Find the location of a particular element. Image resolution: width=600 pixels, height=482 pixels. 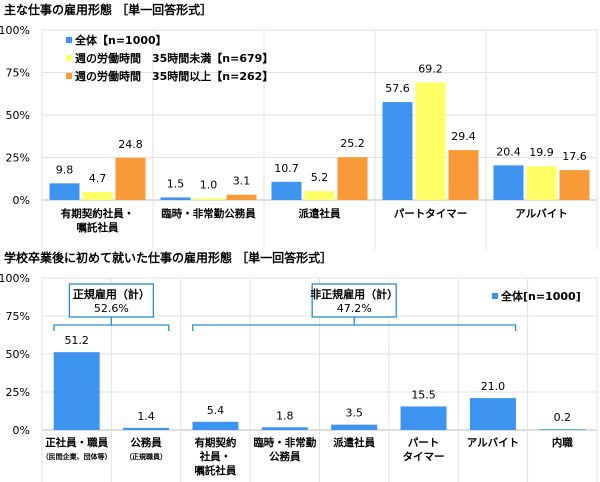

category-label: 有期契約社員・ is located at coordinates (98, 213).